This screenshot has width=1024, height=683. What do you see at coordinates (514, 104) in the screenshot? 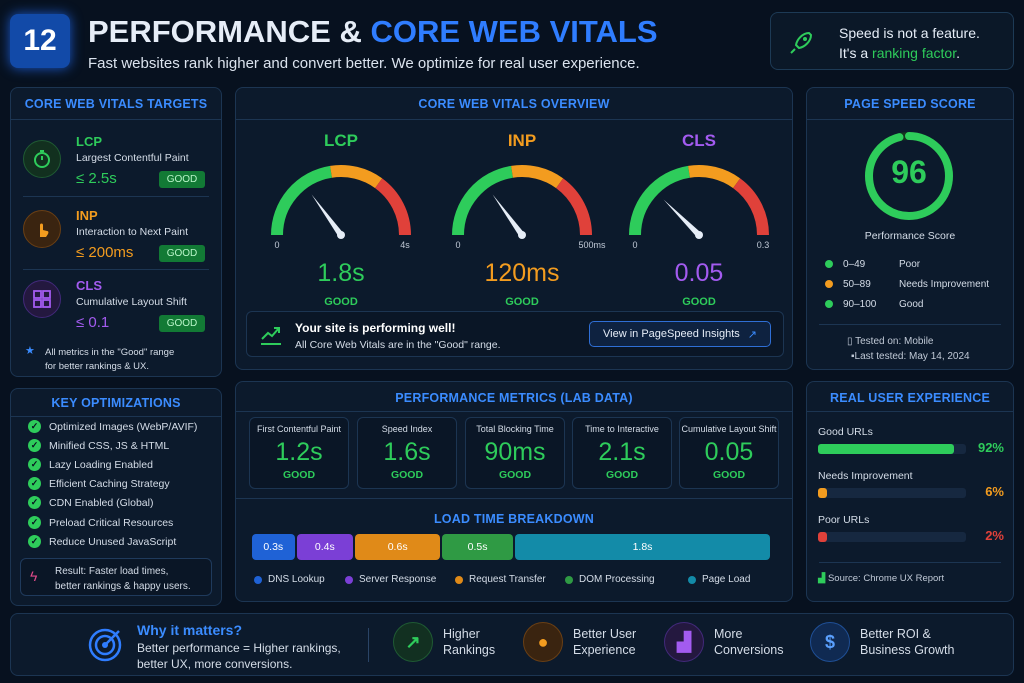
I see `overview-title: CORE WEB VITALS OVERVIEW` at bounding box center [514, 104].